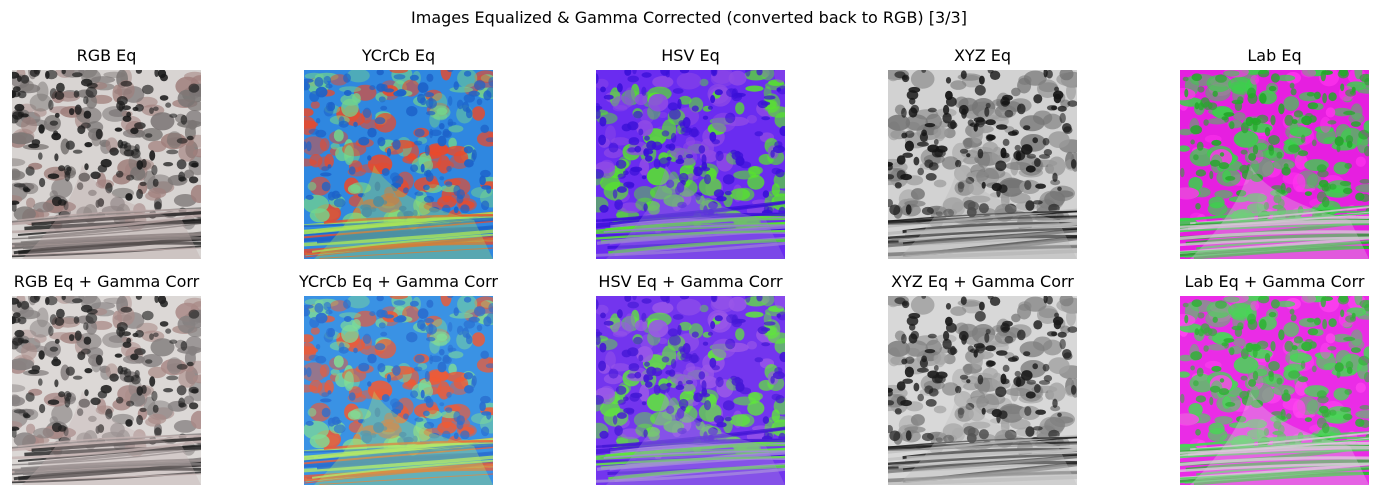 This screenshot has height=495, width=1378. Describe the element at coordinates (690, 55) in the screenshot. I see `panel-title: HSV Eq` at that location.